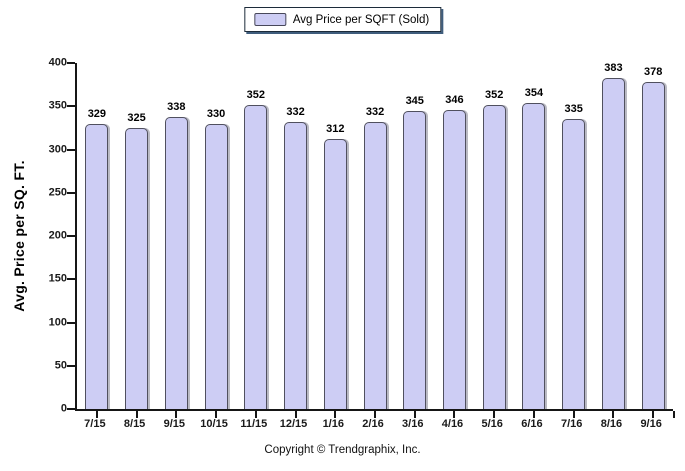  I want to click on x-tick-label: 10/15, so click(214, 424).